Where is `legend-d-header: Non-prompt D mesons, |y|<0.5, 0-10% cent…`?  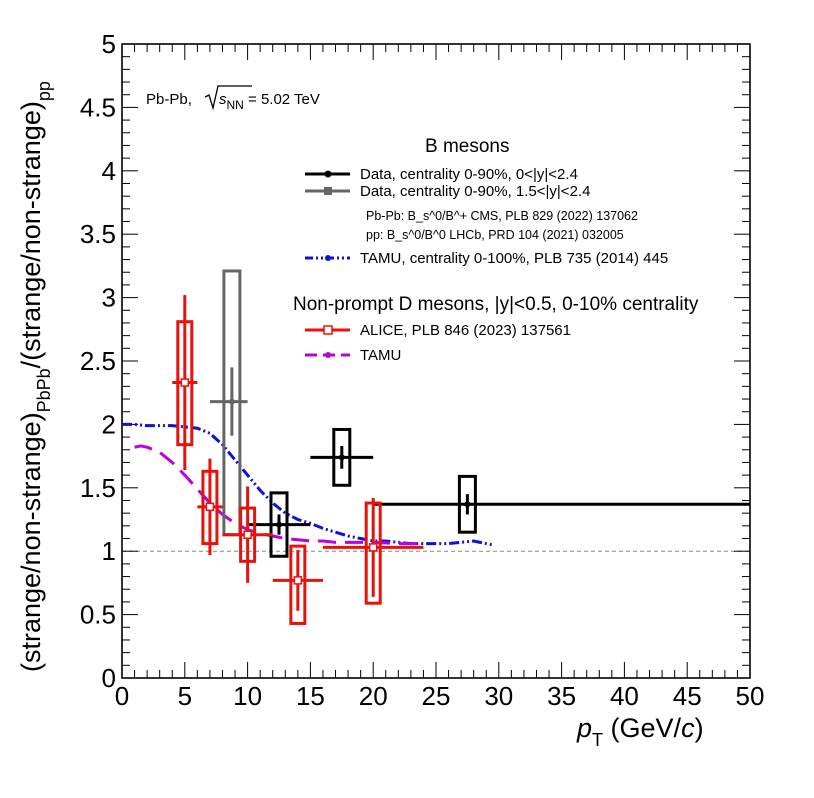
legend-d-header: Non-prompt D mesons, |y|<0.5, 0-10% cent… is located at coordinates (496, 304).